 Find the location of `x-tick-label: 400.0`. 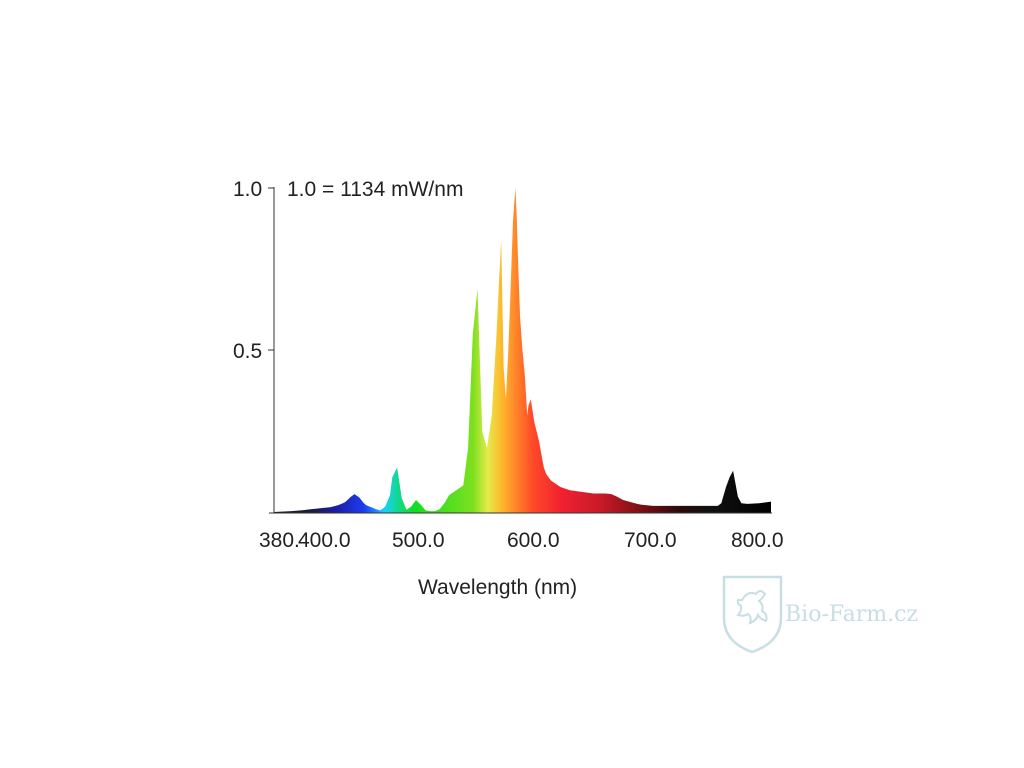

x-tick-label: 400.0 is located at coordinates (324, 540).